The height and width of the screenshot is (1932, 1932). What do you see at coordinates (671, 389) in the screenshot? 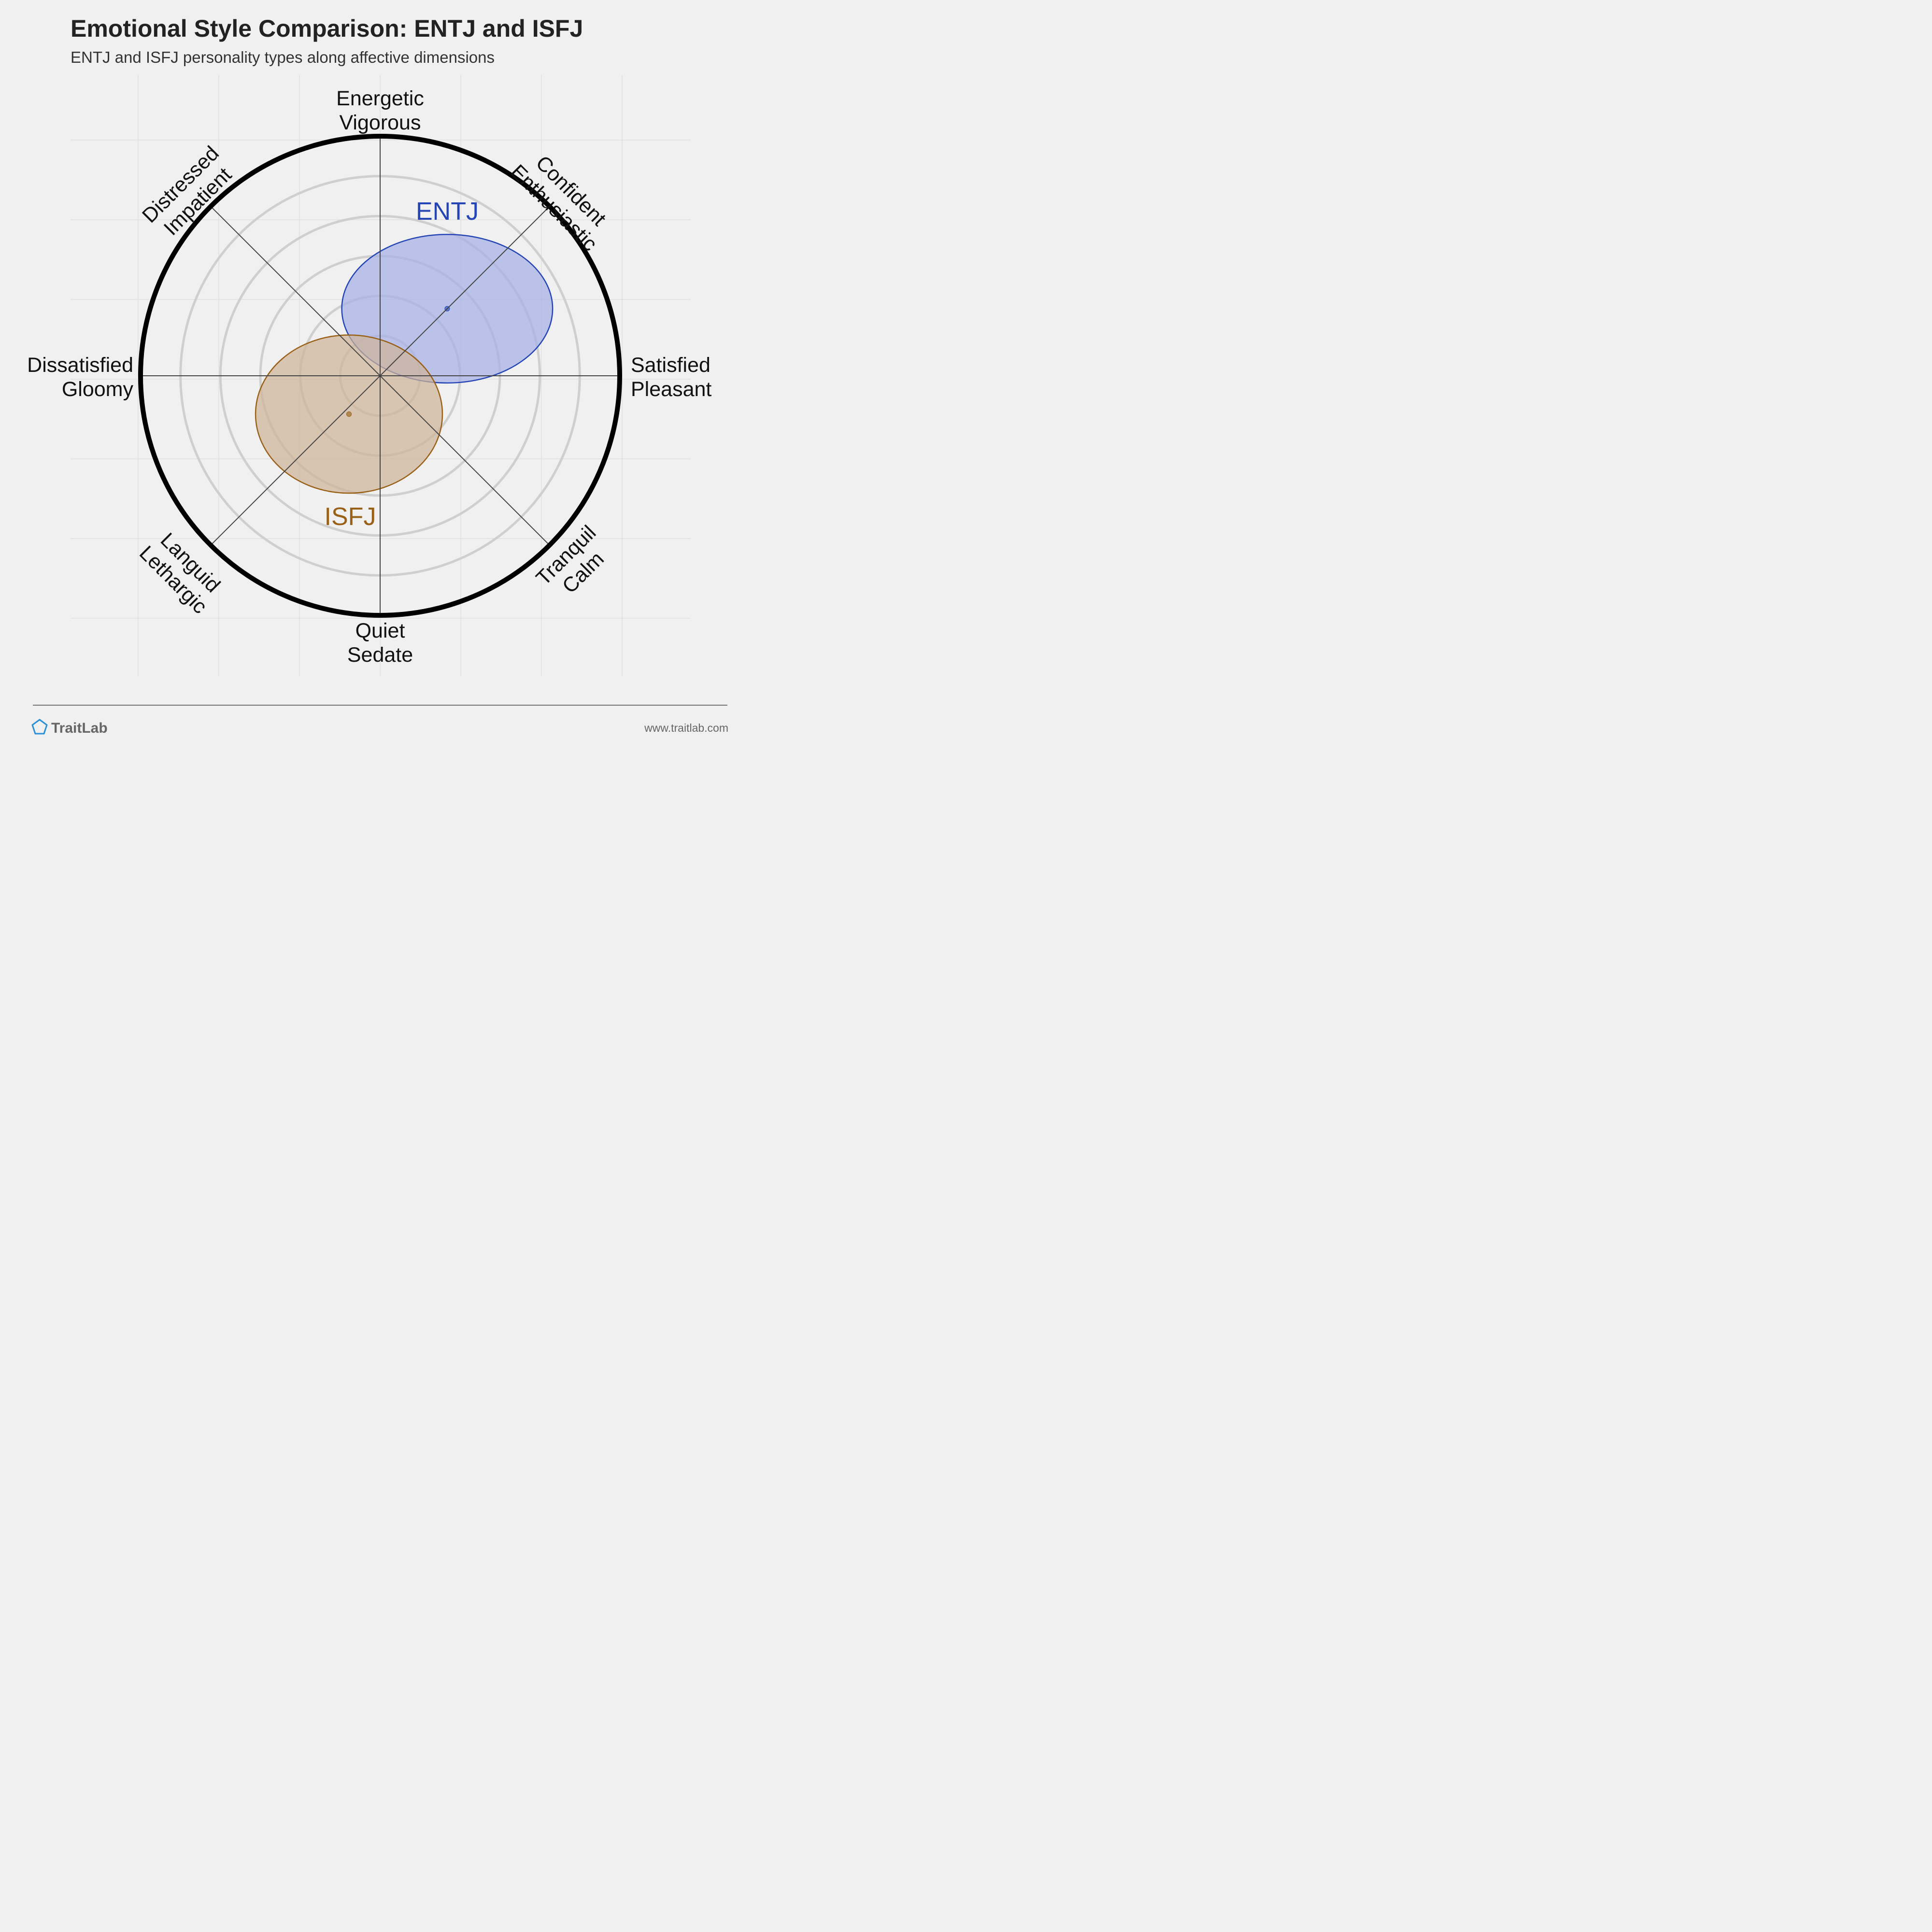
I see `axis-label-line: Pleasant` at bounding box center [671, 389].